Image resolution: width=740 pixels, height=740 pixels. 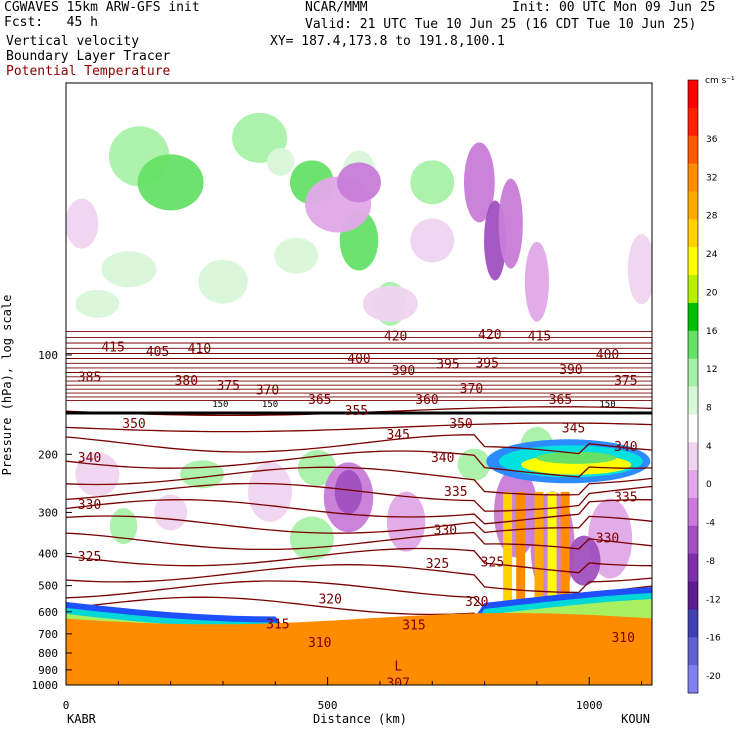 I want to click on y-tick-label: 800, so click(x=48, y=653).